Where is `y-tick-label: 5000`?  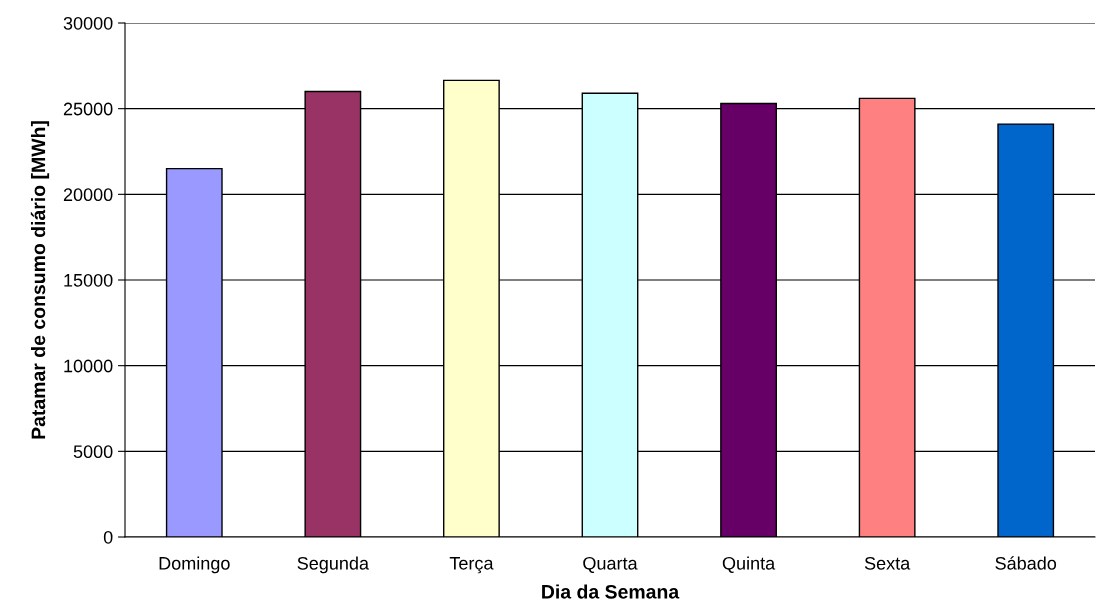
y-tick-label: 5000 is located at coordinates (93, 452).